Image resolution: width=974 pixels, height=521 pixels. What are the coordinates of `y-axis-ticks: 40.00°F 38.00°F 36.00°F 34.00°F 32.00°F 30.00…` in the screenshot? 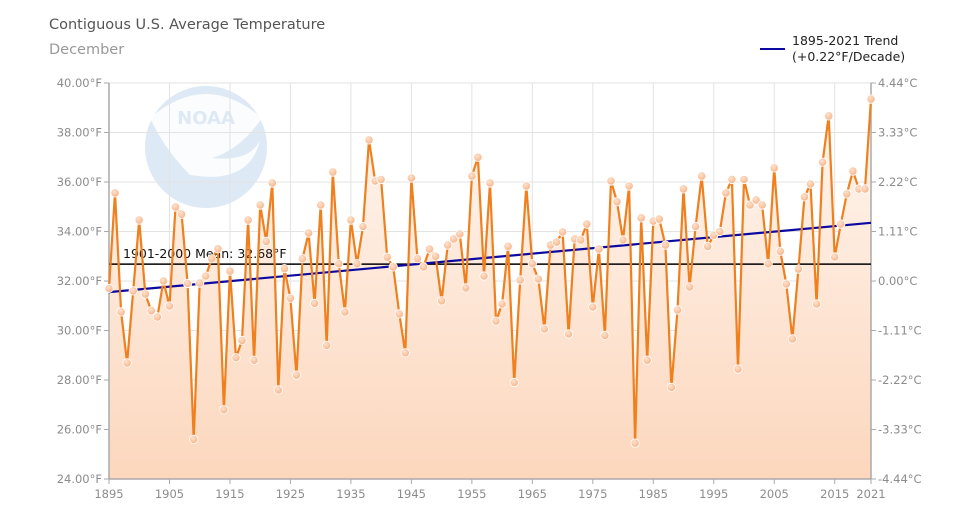 It's located at (83, 281).